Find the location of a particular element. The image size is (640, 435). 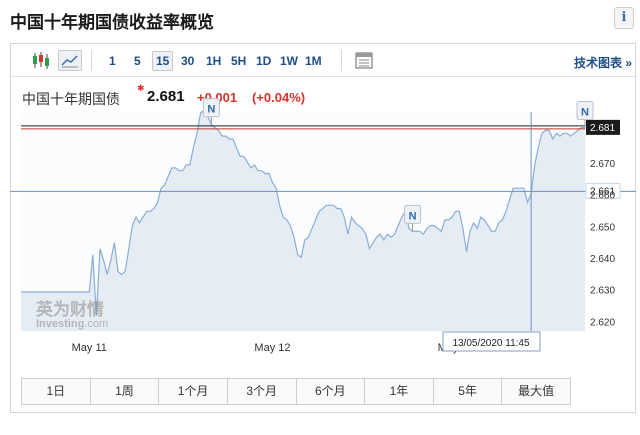

x-tick-label: May 12 is located at coordinates (272, 348).